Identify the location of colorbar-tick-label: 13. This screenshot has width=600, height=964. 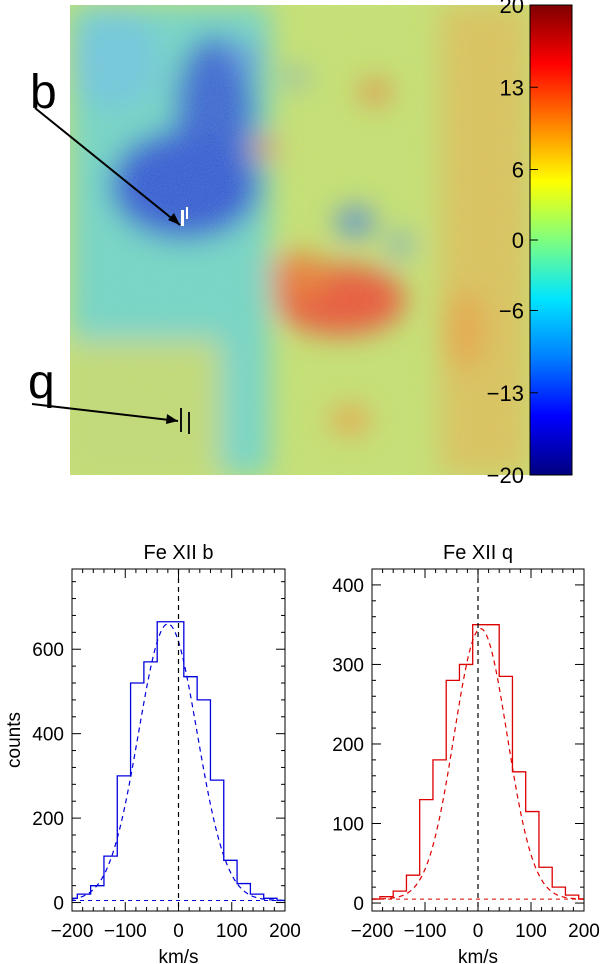
(512, 87).